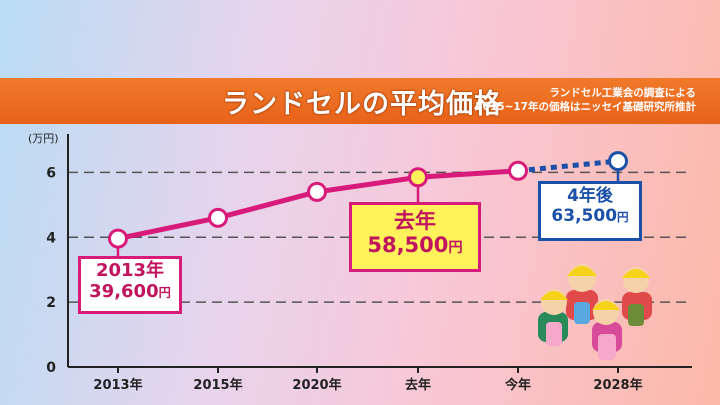 This screenshot has width=720, height=405. What do you see at coordinates (623, 216) in the screenshot?
I see `callout-2028-yen: 円` at bounding box center [623, 216].